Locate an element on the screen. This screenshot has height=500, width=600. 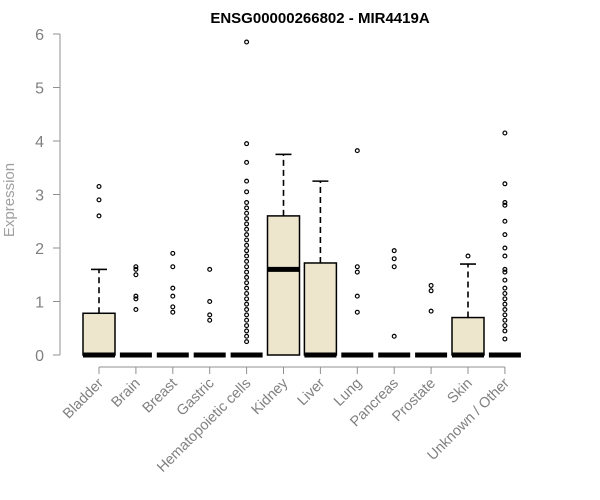
x-tick-label: Kidney is located at coordinates (270, 396).